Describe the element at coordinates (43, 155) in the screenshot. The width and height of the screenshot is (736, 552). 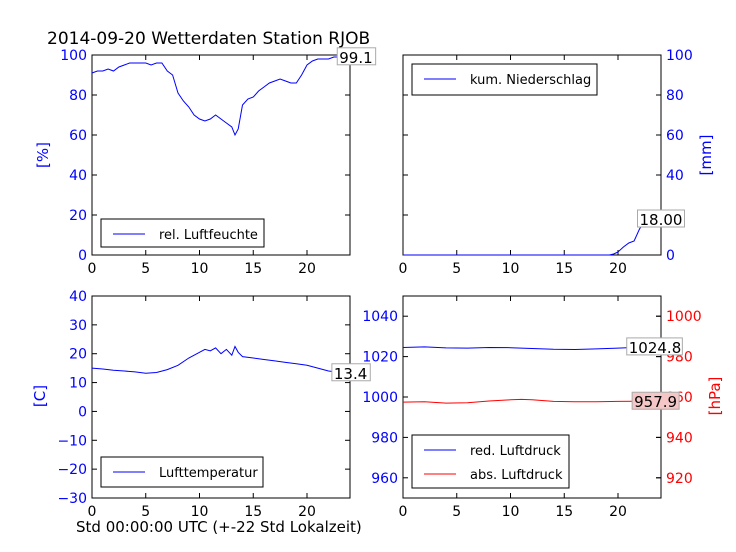
I see `y-axis-label: [%]` at that location.